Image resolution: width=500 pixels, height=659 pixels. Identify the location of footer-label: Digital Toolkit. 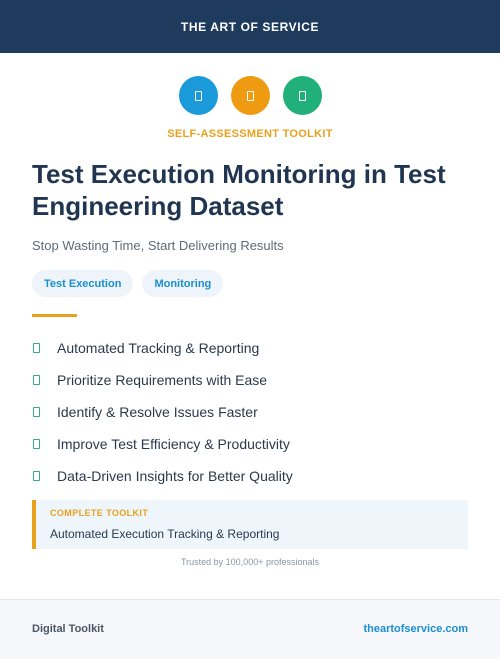
(68, 629).